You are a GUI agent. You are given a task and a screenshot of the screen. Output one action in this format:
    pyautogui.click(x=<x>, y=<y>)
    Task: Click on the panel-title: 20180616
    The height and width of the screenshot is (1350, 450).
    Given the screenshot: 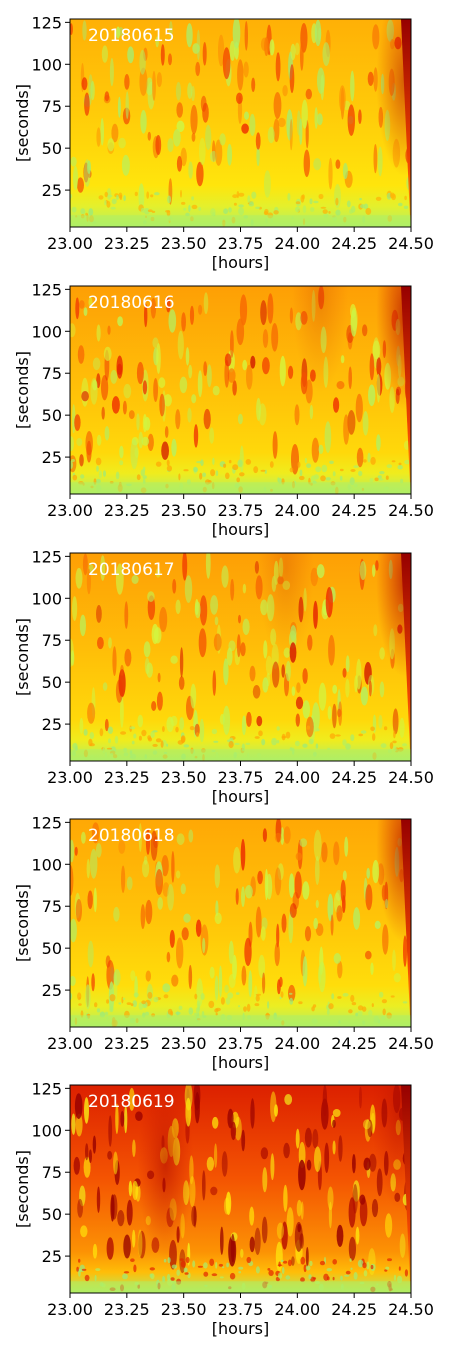 What is the action you would take?
    pyautogui.click(x=131, y=303)
    